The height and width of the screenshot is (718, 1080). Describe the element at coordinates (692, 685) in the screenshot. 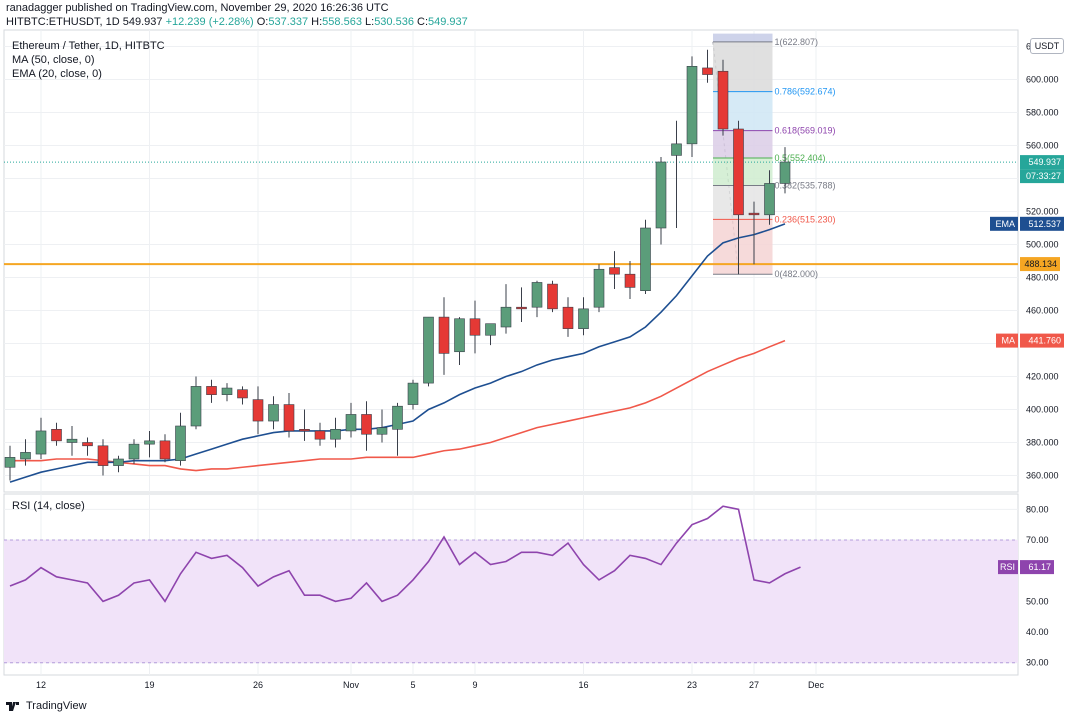

I see `x-tick-label: 23` at that location.